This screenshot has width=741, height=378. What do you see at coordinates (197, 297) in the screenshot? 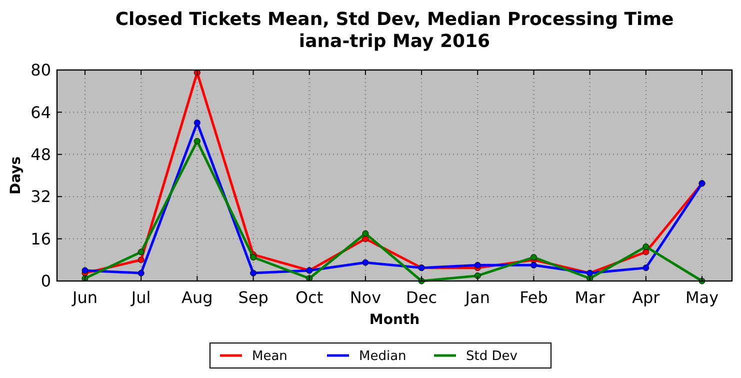
I see `x-tick-label: Aug` at bounding box center [197, 297].